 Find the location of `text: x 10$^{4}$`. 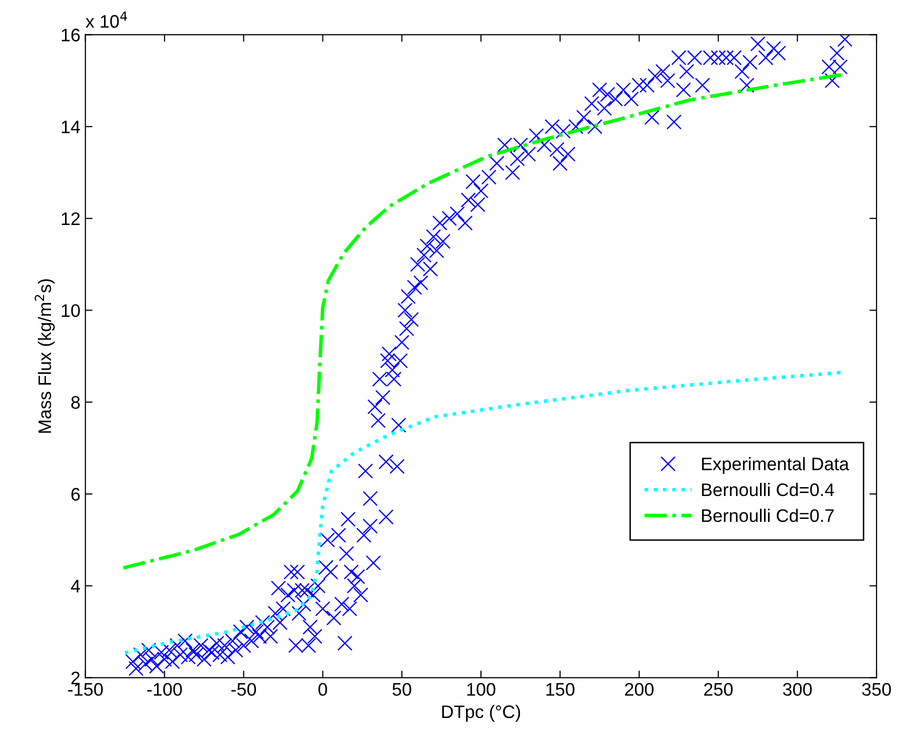

text: x 10$^{4}$ is located at coordinates (107, 20).